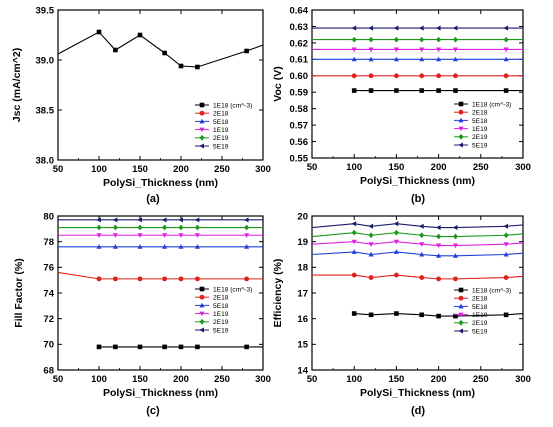 This screenshot has width=553, height=427. I want to click on y-tick-label: 0.56, so click(299, 142).